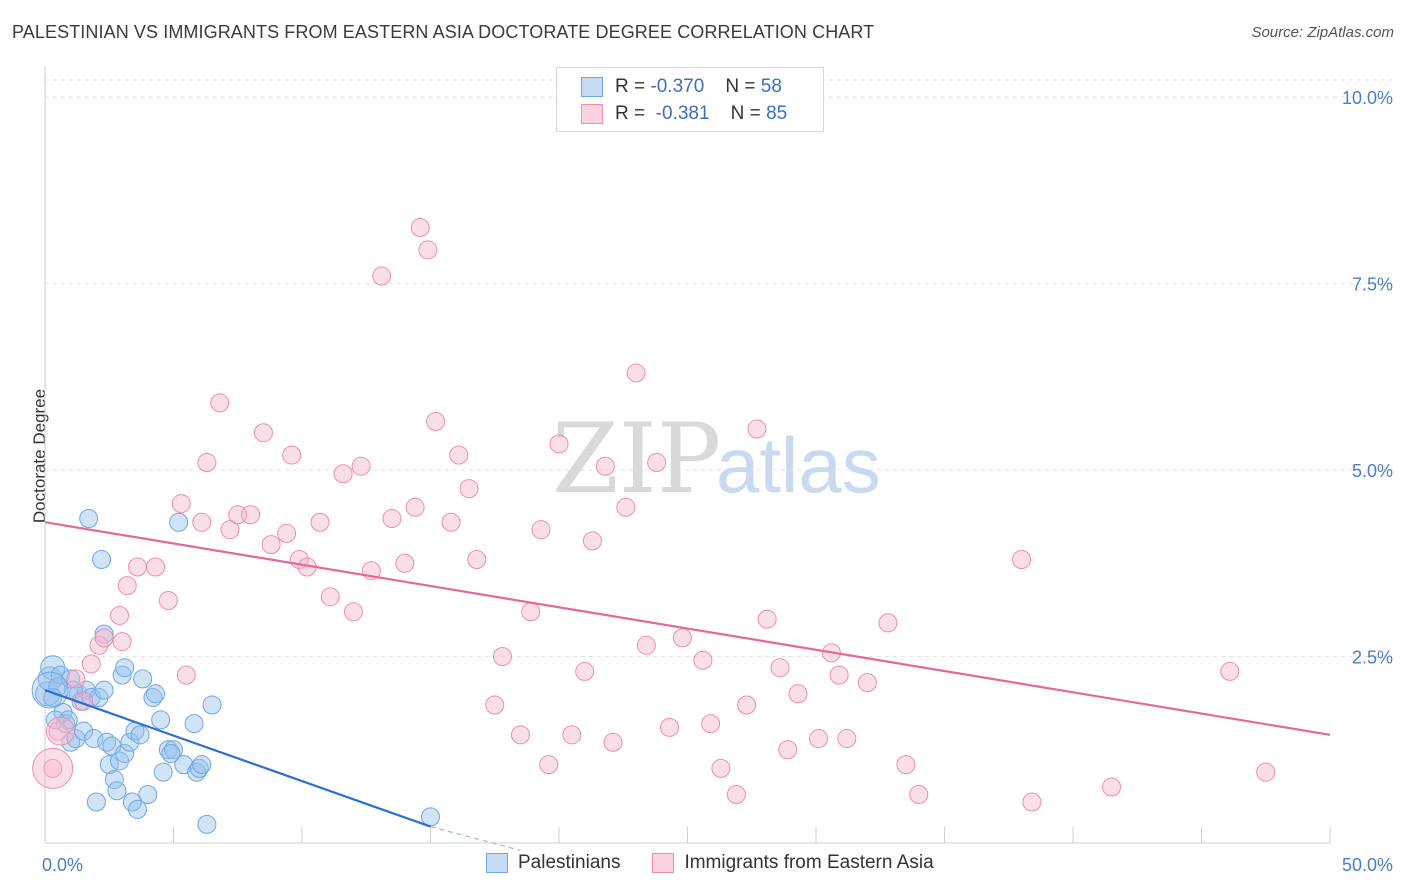 This screenshot has height=892, width=1406. Describe the element at coordinates (1367, 98) in the screenshot. I see `y-tick-label: 10.0%` at that location.